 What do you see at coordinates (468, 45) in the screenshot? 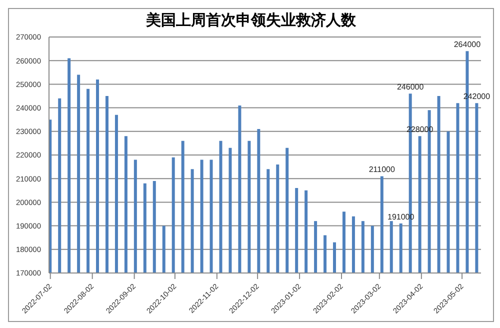
I see `data-label: 264000` at bounding box center [468, 45].